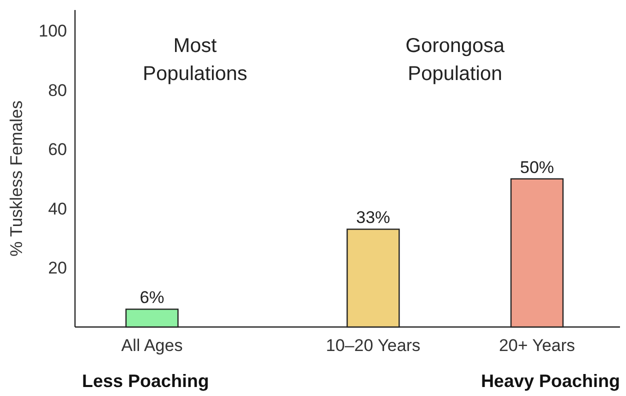  Describe the element at coordinates (373, 218) in the screenshot. I see `data-label: 33%` at that location.